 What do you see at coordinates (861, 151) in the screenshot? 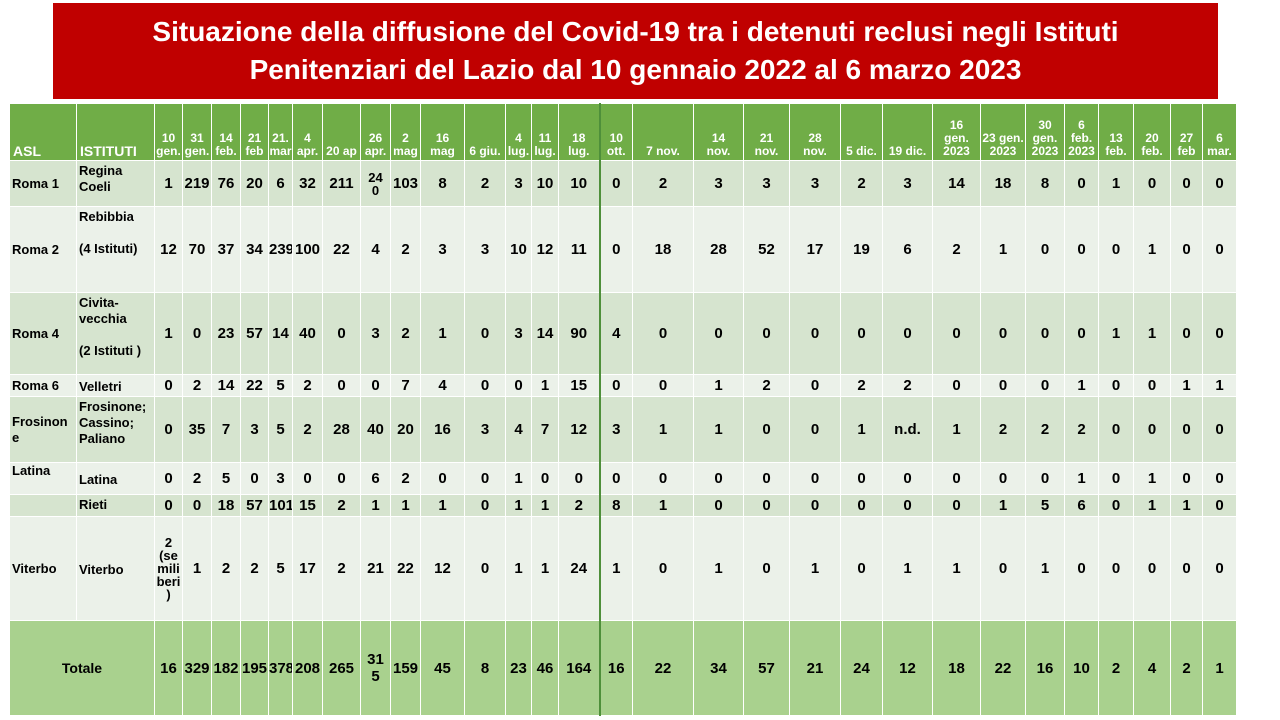
I see `header-date-part: 5 dic.` at bounding box center [861, 151].